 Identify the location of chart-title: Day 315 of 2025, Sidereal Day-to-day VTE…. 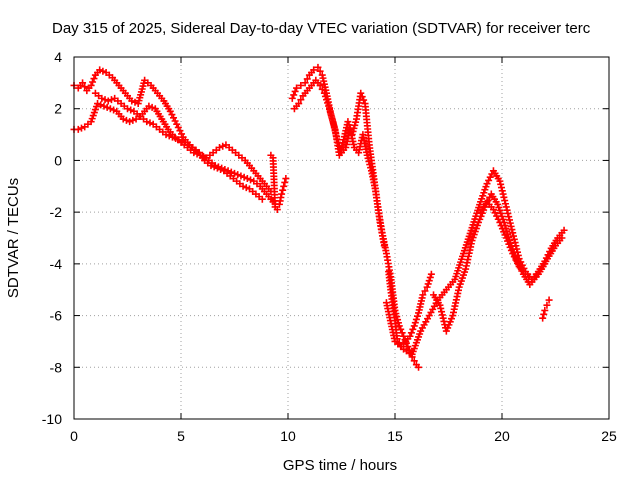
(321, 28).